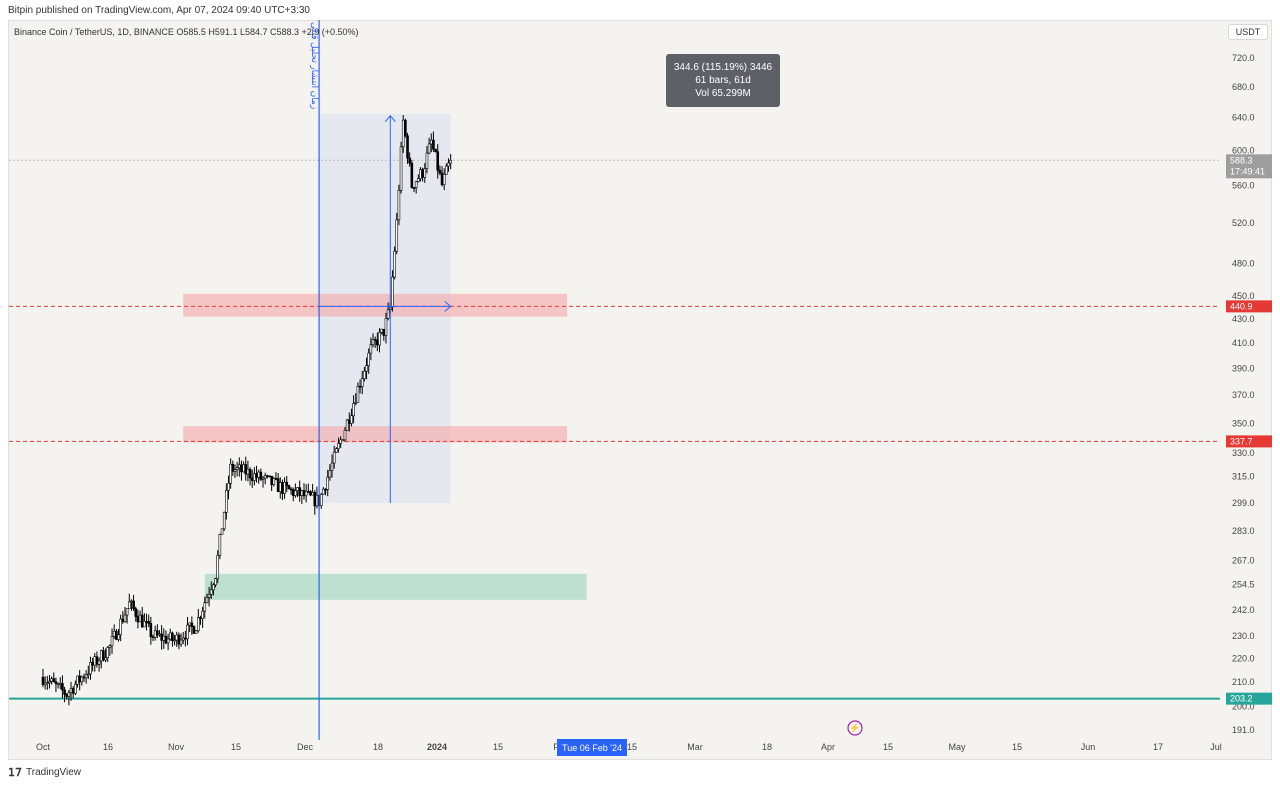 Image resolution: width=1280 pixels, height=785 pixels. What do you see at coordinates (1243, 185) in the screenshot?
I see `y-tick-label: 560.0` at bounding box center [1243, 185].